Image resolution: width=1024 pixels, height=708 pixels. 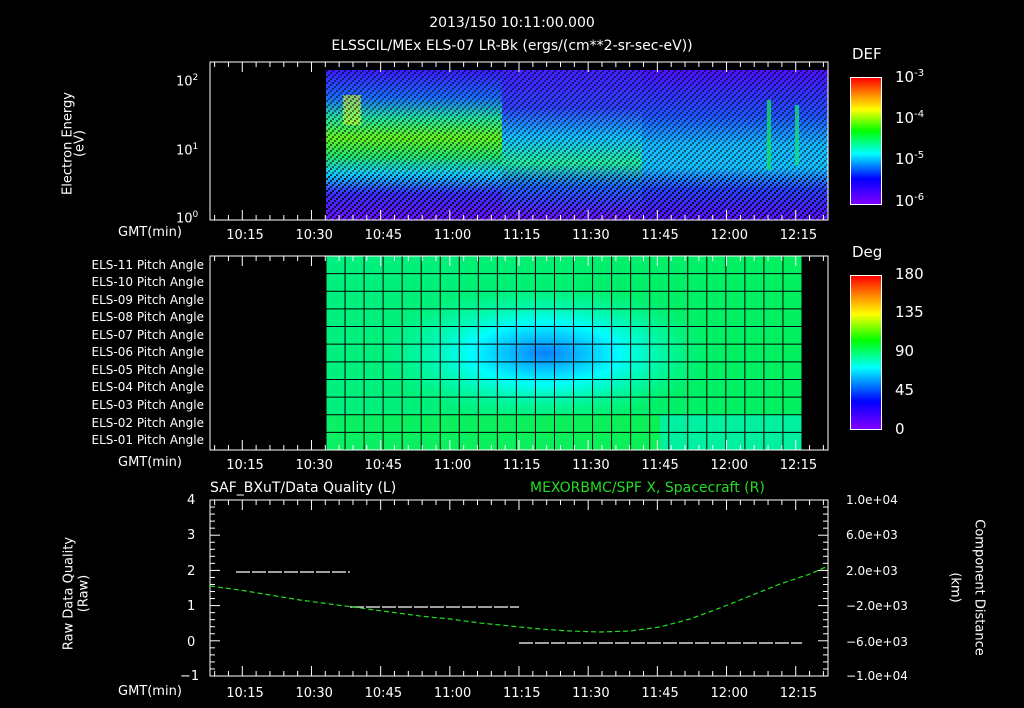 What do you see at coordinates (519, 607) in the screenshot?
I see `data-quality-line` at bounding box center [519, 607].